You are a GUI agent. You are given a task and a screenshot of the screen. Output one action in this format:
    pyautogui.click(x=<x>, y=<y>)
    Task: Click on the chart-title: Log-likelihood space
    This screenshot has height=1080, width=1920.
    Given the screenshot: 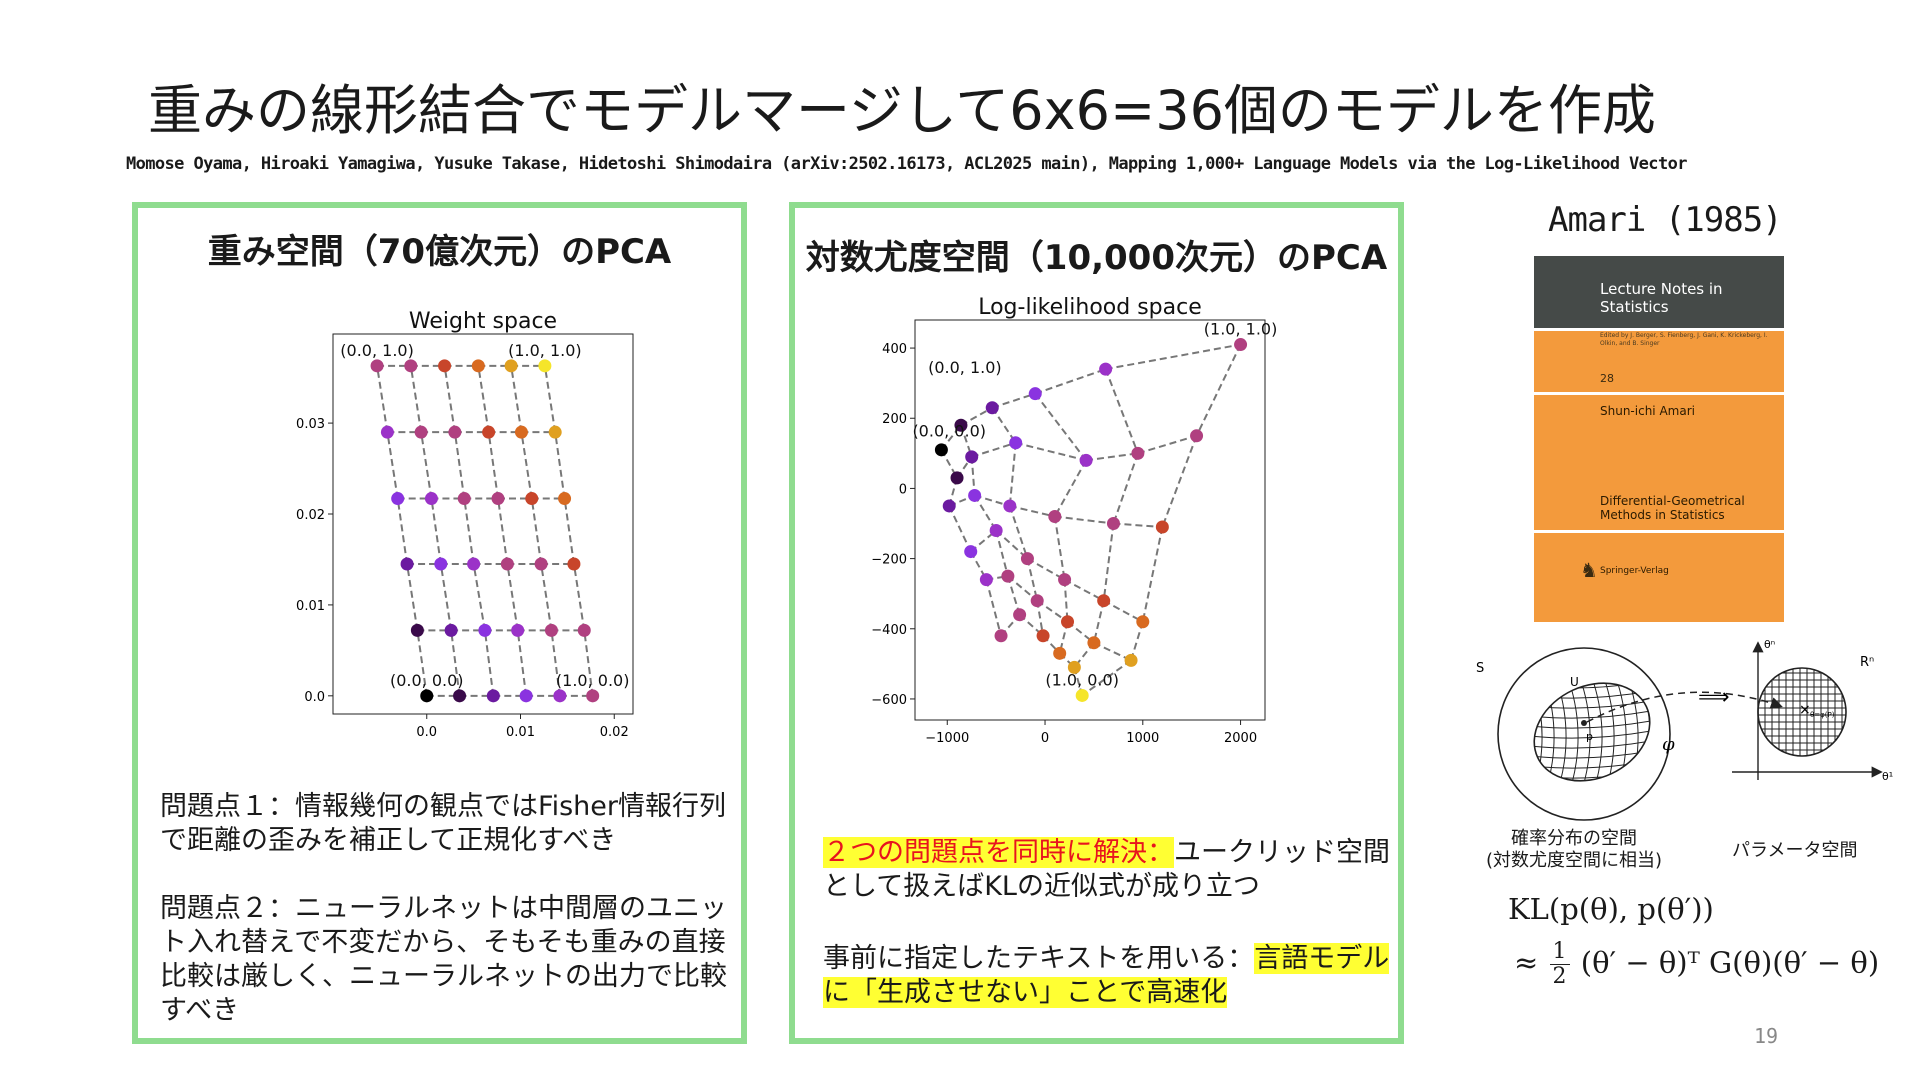 What is the action you would take?
    pyautogui.click(x=1090, y=307)
    